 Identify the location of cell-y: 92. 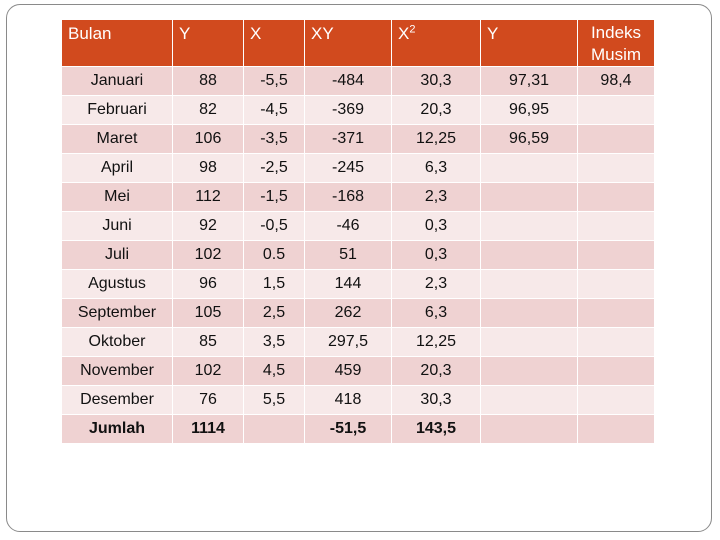
(208, 226).